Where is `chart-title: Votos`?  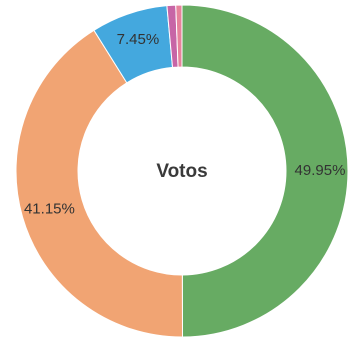 chart-title: Votos is located at coordinates (181, 171).